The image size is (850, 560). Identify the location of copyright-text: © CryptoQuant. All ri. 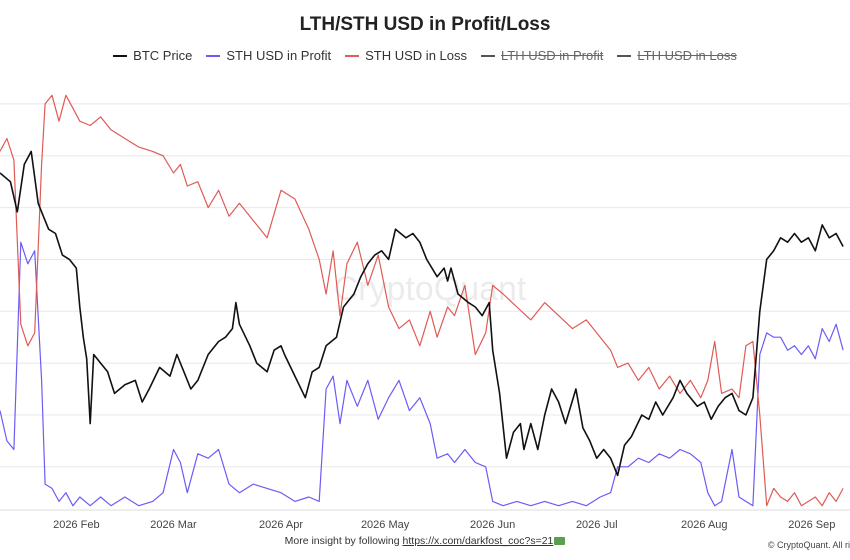
(808, 545).